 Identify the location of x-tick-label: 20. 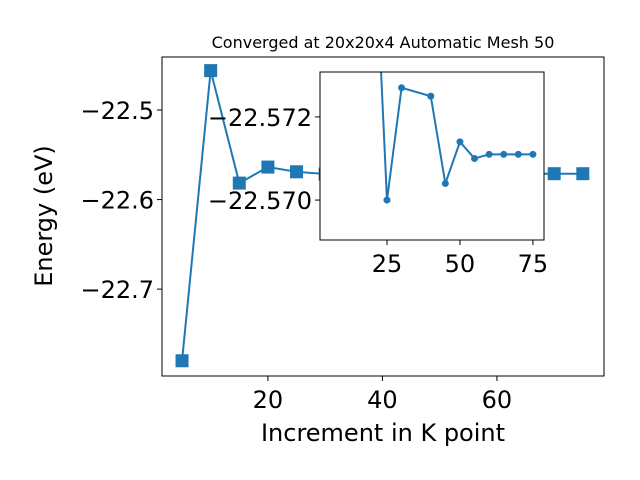
(268, 400).